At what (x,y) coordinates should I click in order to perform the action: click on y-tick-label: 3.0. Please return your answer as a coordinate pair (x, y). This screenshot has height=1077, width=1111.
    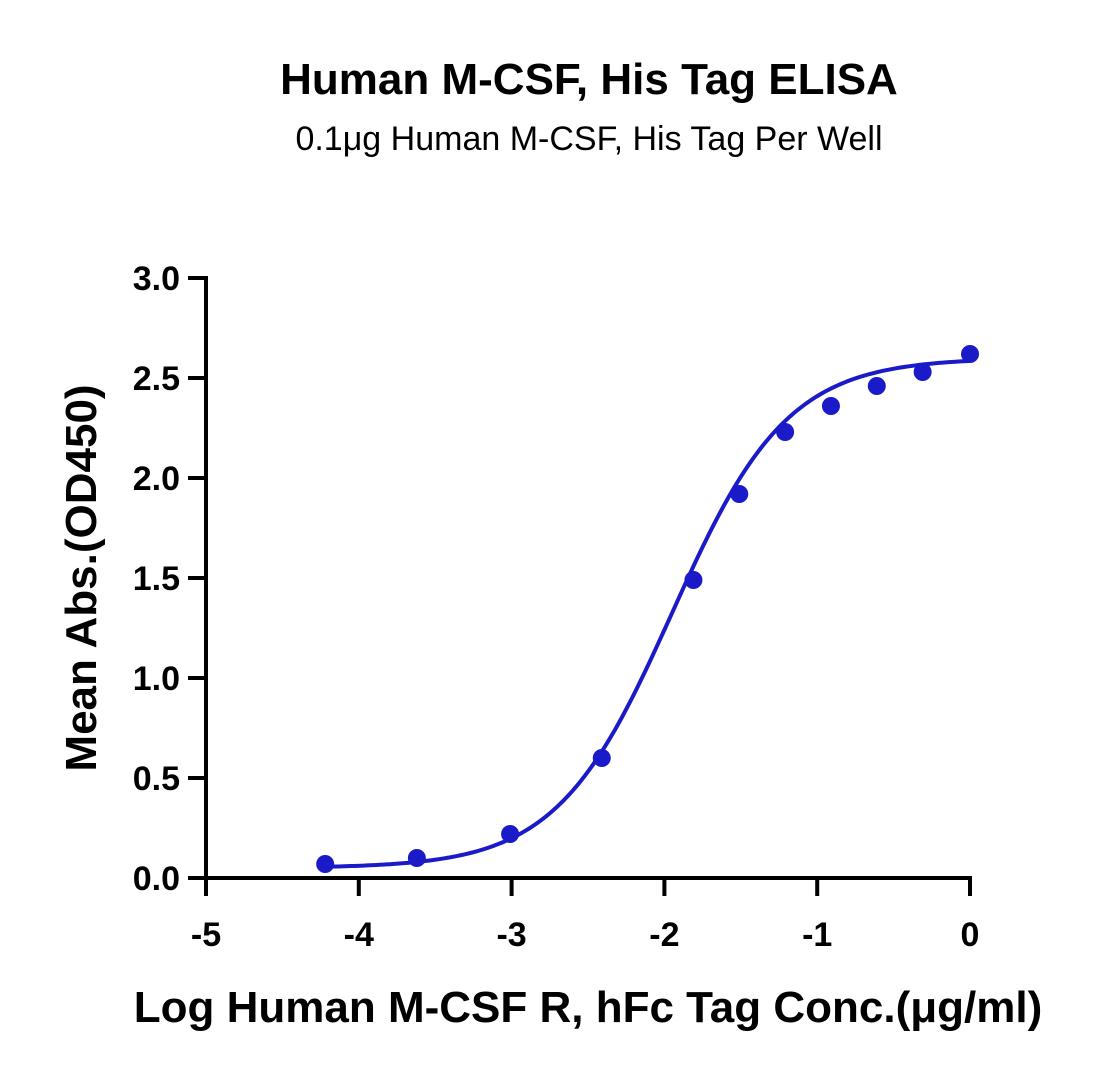
    Looking at the image, I should click on (156, 279).